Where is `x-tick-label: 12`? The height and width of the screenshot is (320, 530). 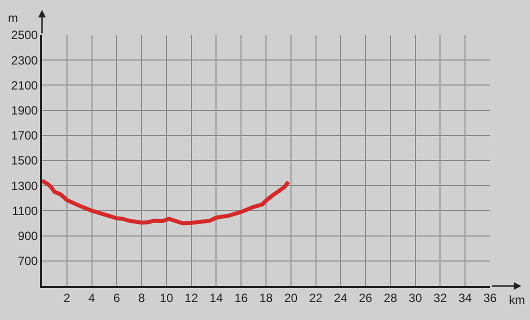
x-tick-label: 12 is located at coordinates (191, 298).